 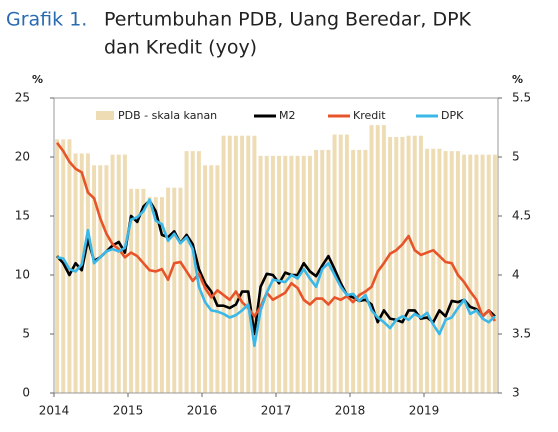 What do you see at coordinates (22, 157) in the screenshot?
I see `y-tick-label: 20` at bounding box center [22, 157].